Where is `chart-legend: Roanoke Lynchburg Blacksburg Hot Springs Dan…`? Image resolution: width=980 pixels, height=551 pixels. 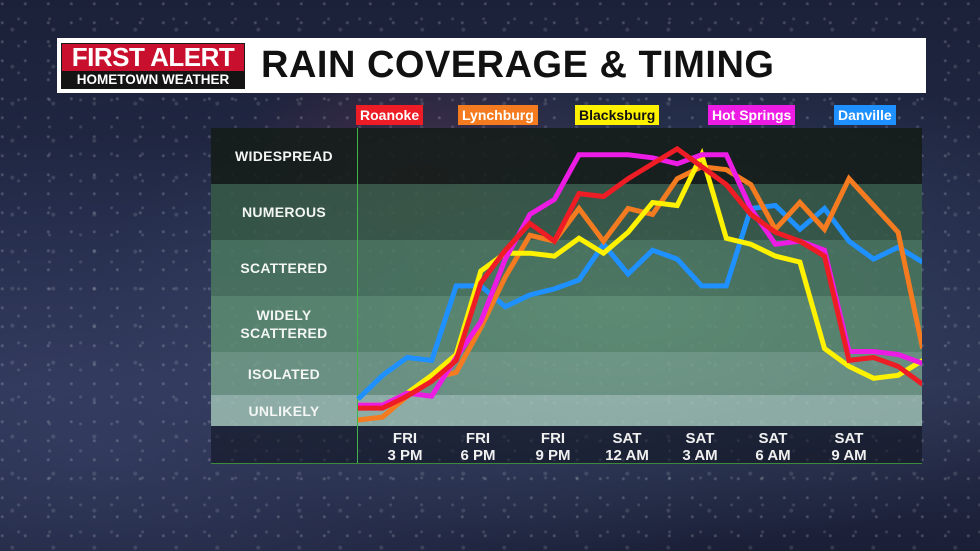 chart-legend: Roanoke Lynchburg Blacksburg Hot Springs Dan… is located at coordinates (490, 116).